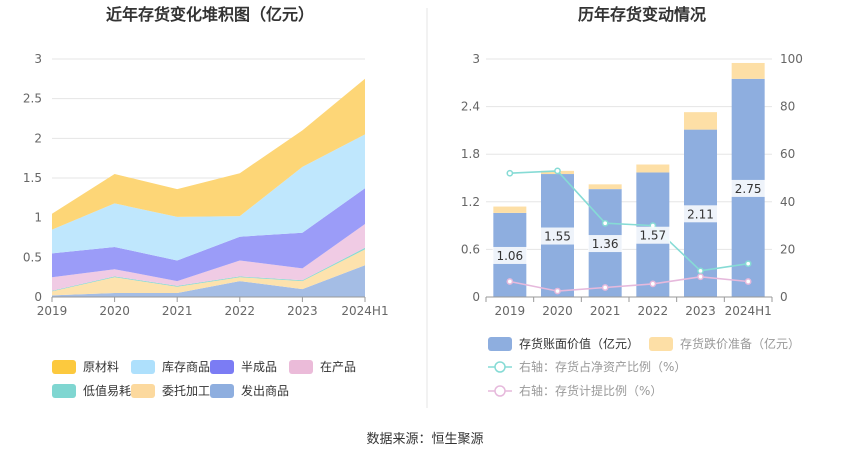 This screenshot has width=850, height=459. Describe the element at coordinates (302, 311) in the screenshot. I see `left-x-tick-label: 2023` at that location.